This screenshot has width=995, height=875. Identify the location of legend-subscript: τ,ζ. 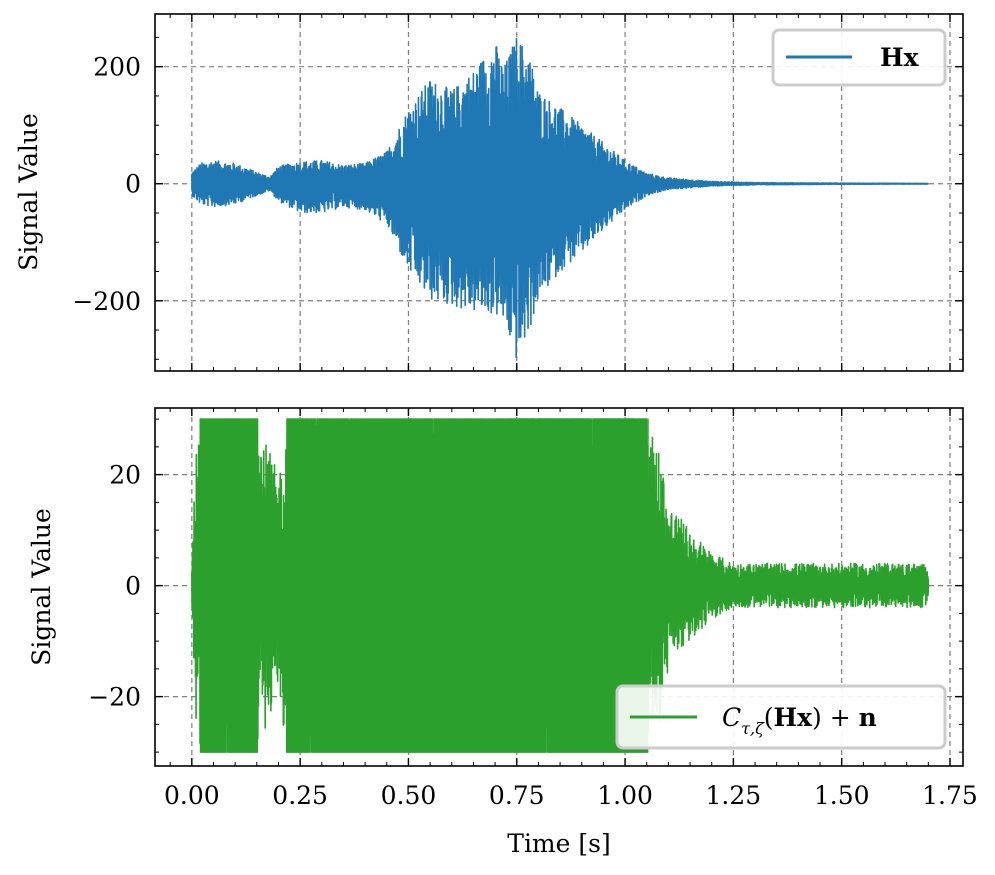
(753, 728).